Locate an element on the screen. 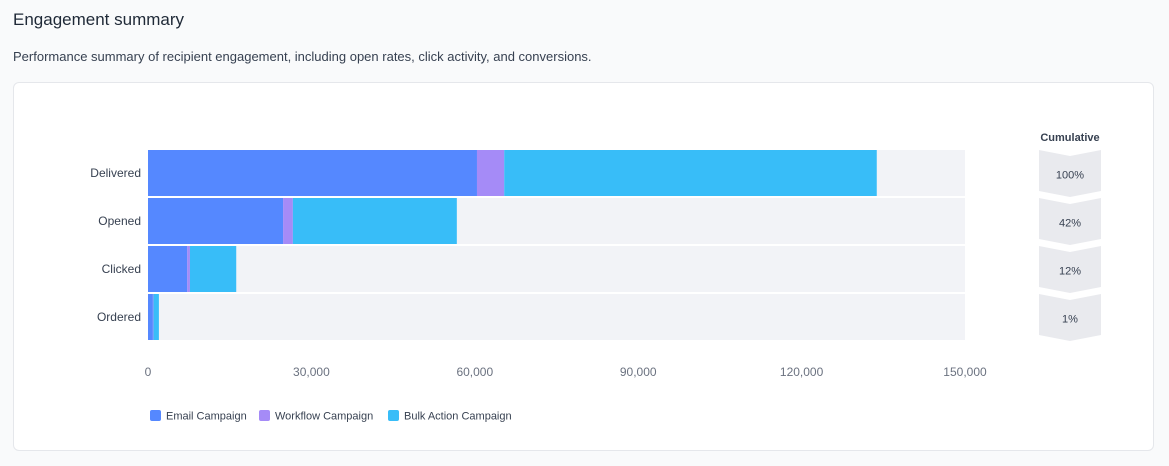 Image resolution: width=1169 pixels, height=466 pixels. page-title: Engagement summary is located at coordinates (99, 19).